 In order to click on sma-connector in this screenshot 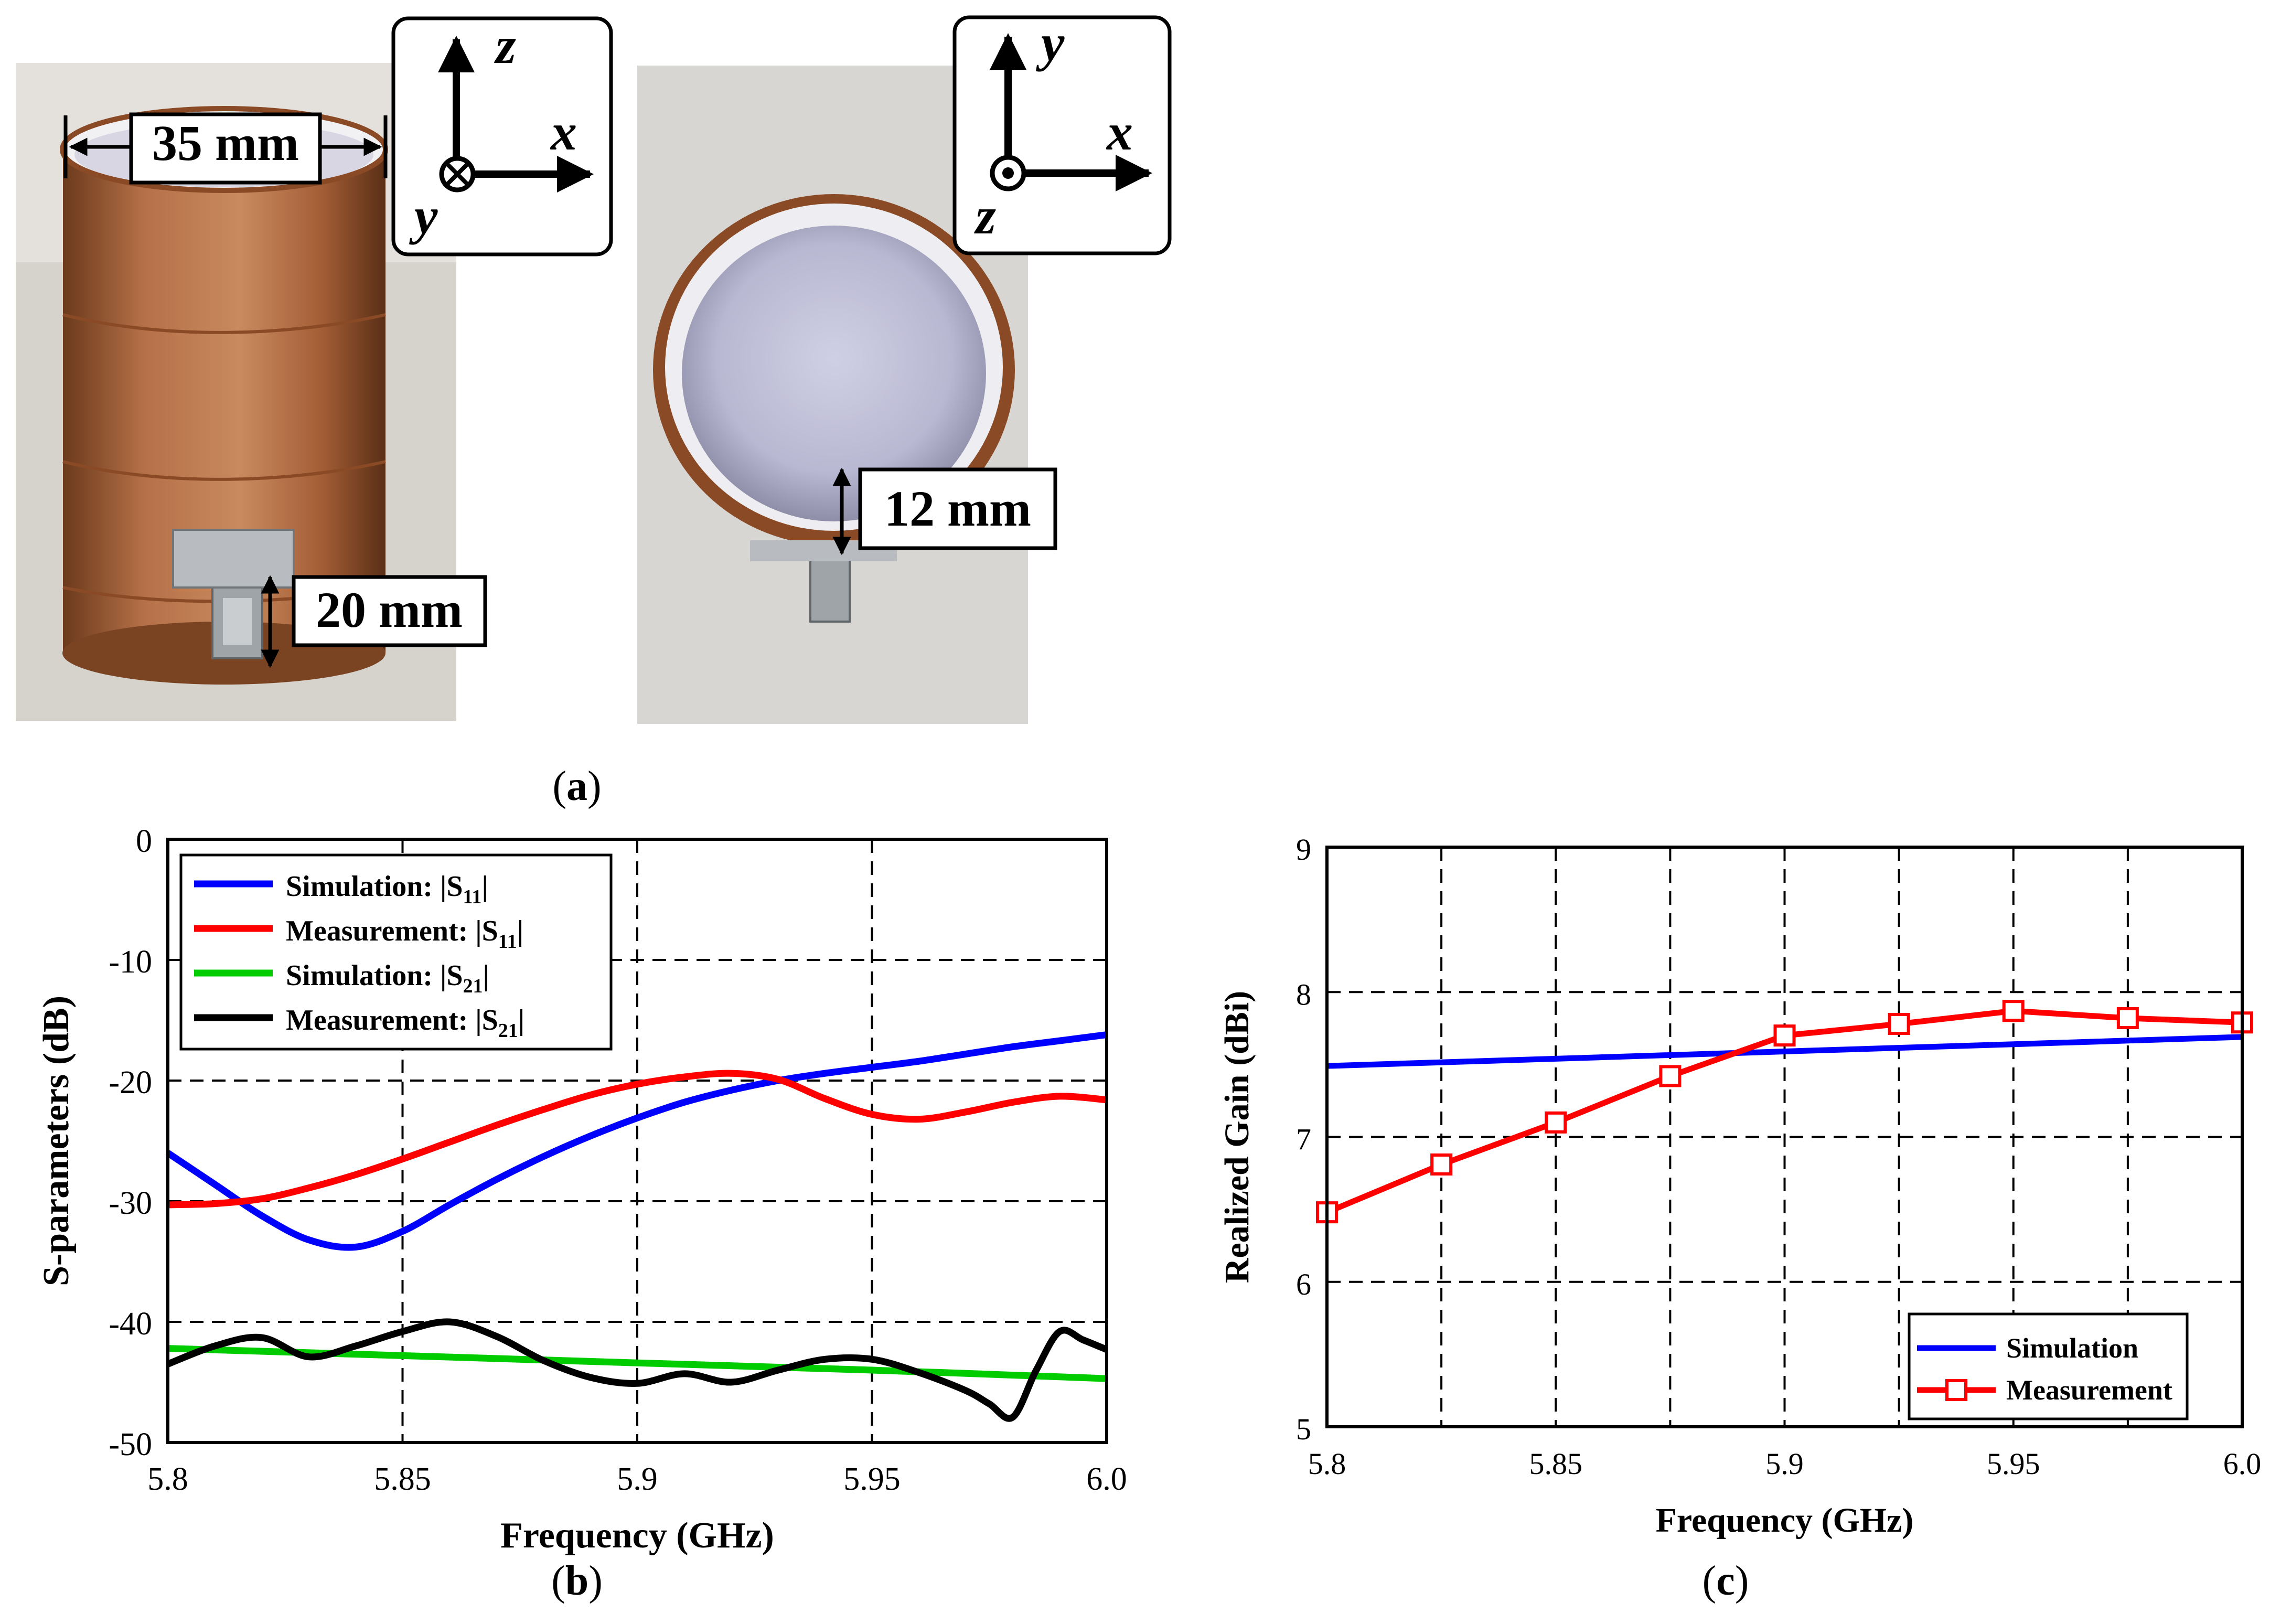, I will do `click(234, 594)`.